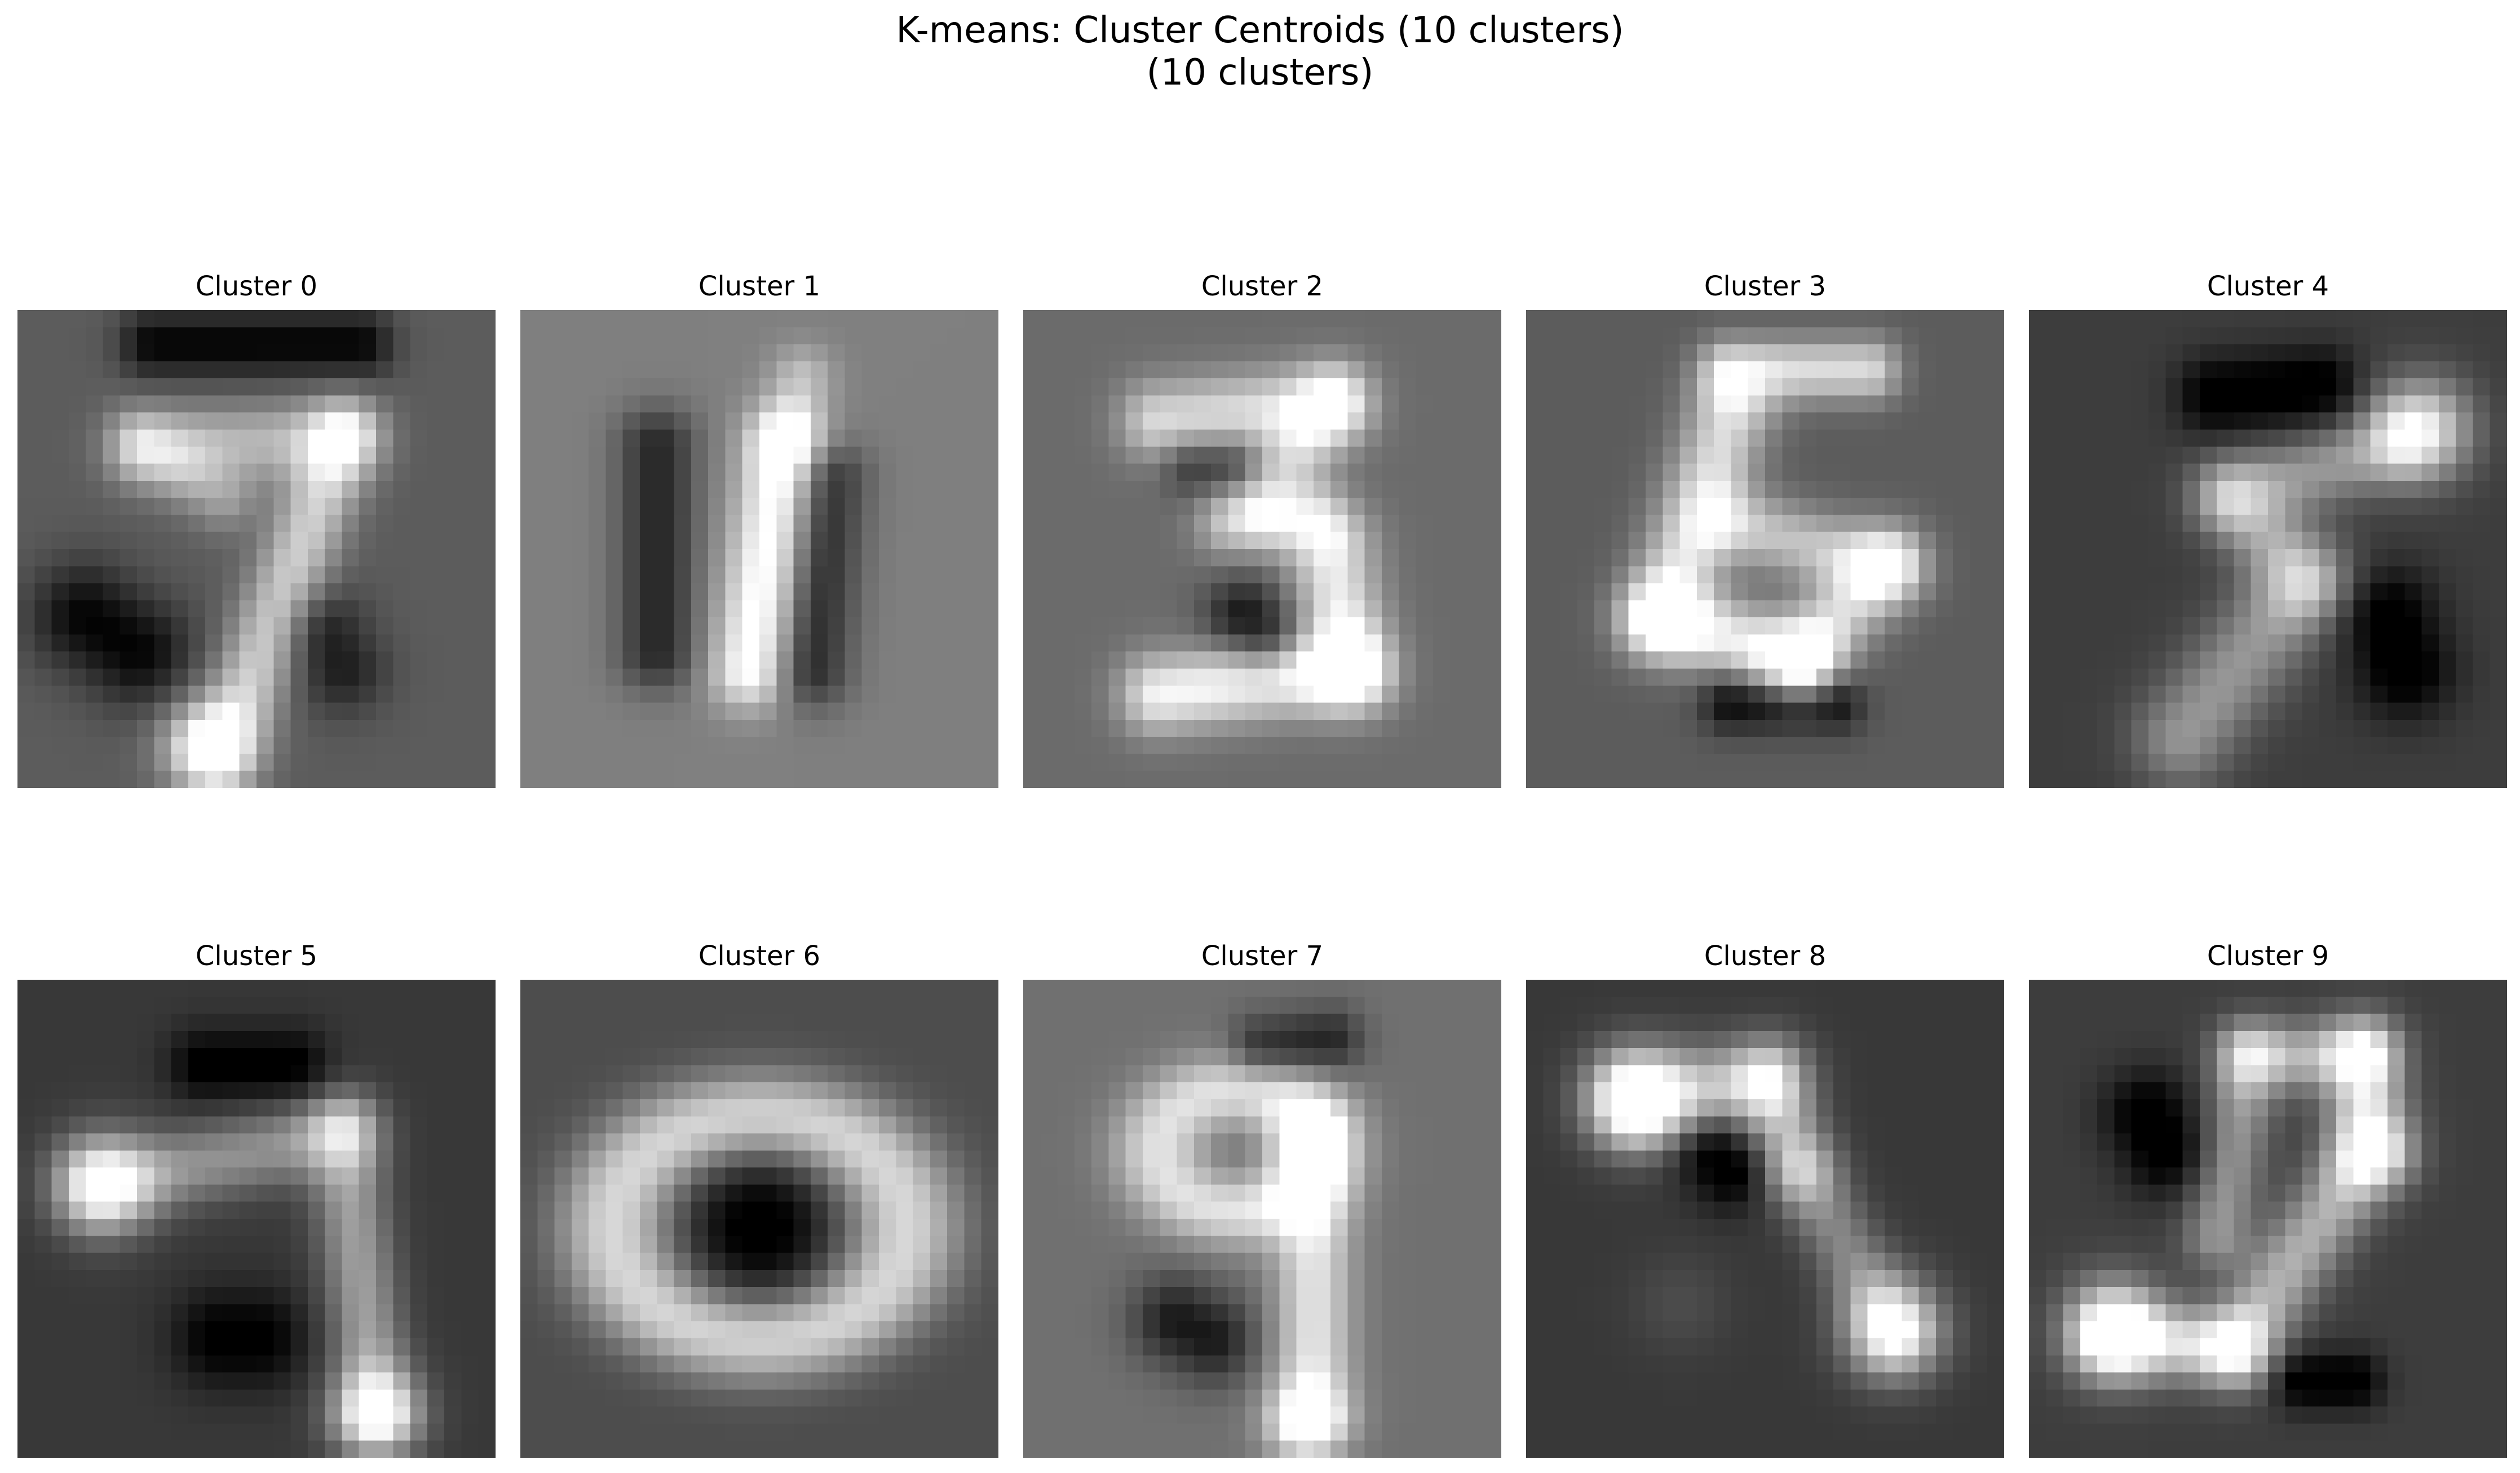 This screenshot has height=1473, width=2520. I want to click on centroid-panel-3: Cluster 3, so click(1765, 529).